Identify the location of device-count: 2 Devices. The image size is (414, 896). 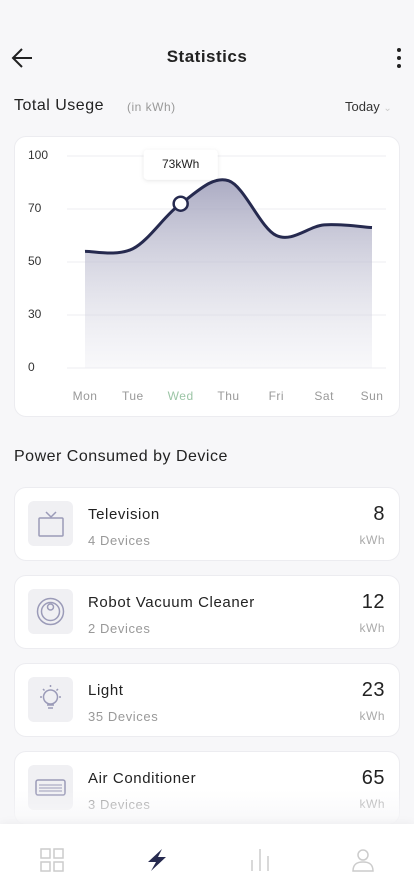
(119, 628).